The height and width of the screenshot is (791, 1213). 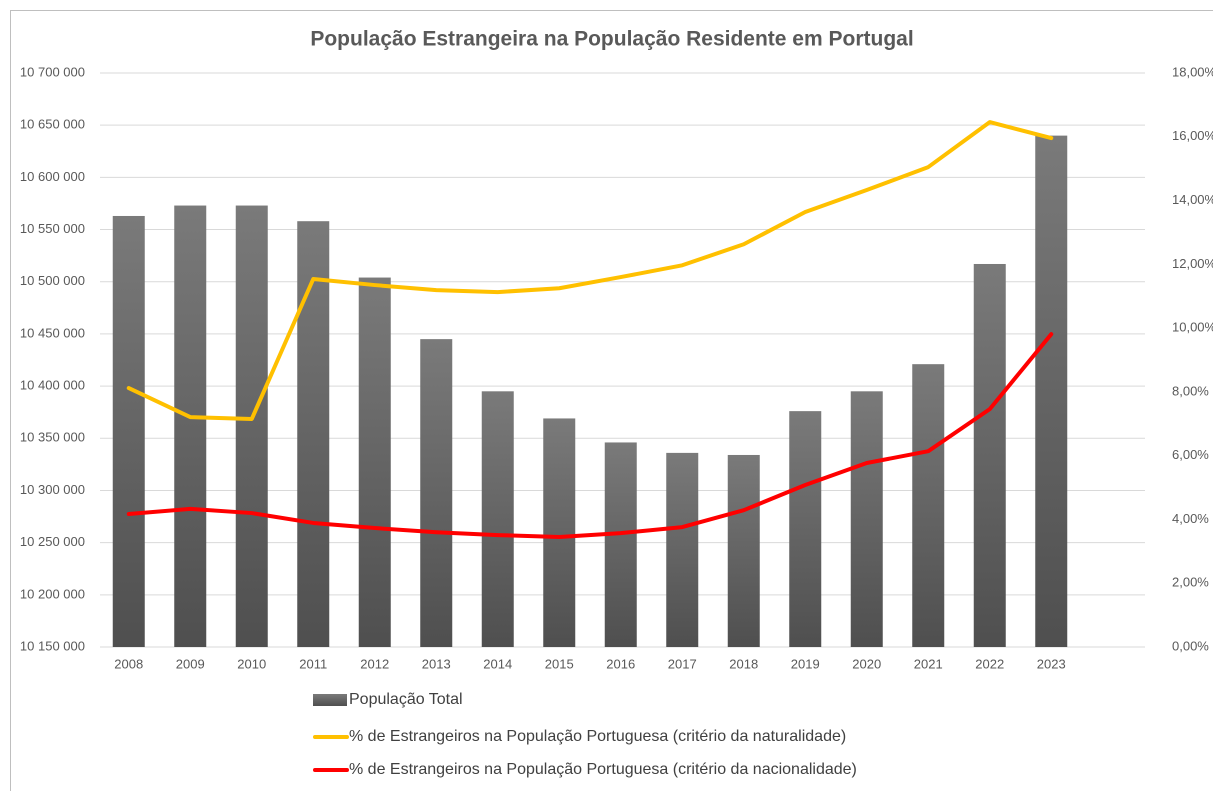 I want to click on y2-tick-label: 2,00%, so click(x=1190, y=582).